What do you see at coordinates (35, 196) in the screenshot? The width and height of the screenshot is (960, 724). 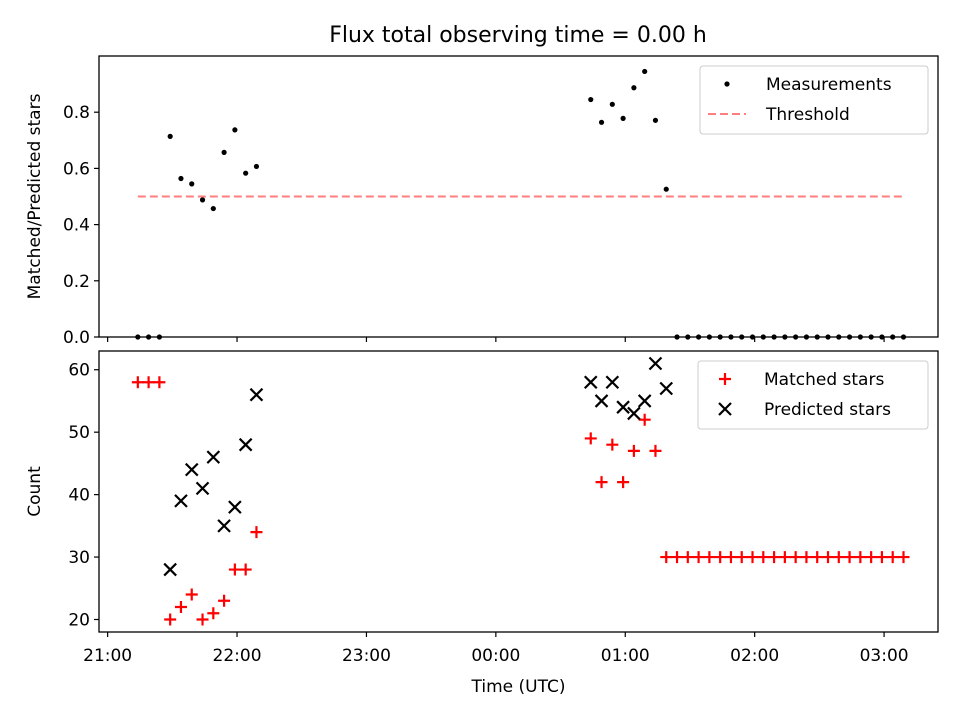 I see `y-axis-label: Matched/Predicted stars` at bounding box center [35, 196].